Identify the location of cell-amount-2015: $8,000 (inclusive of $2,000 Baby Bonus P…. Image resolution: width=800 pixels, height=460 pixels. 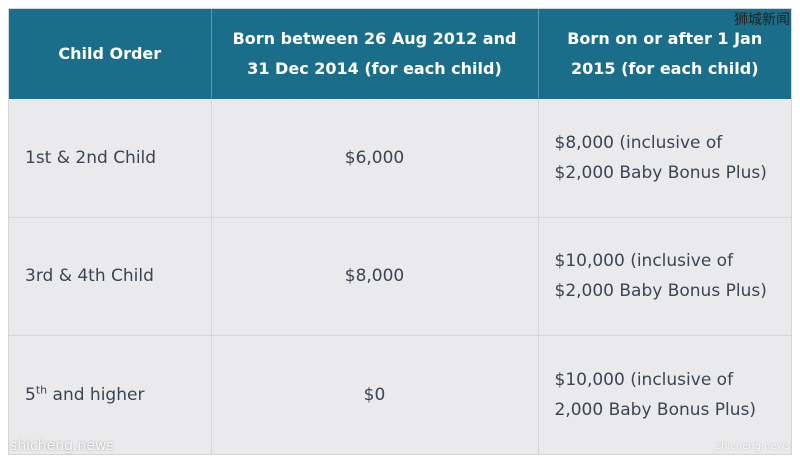
(664, 158).